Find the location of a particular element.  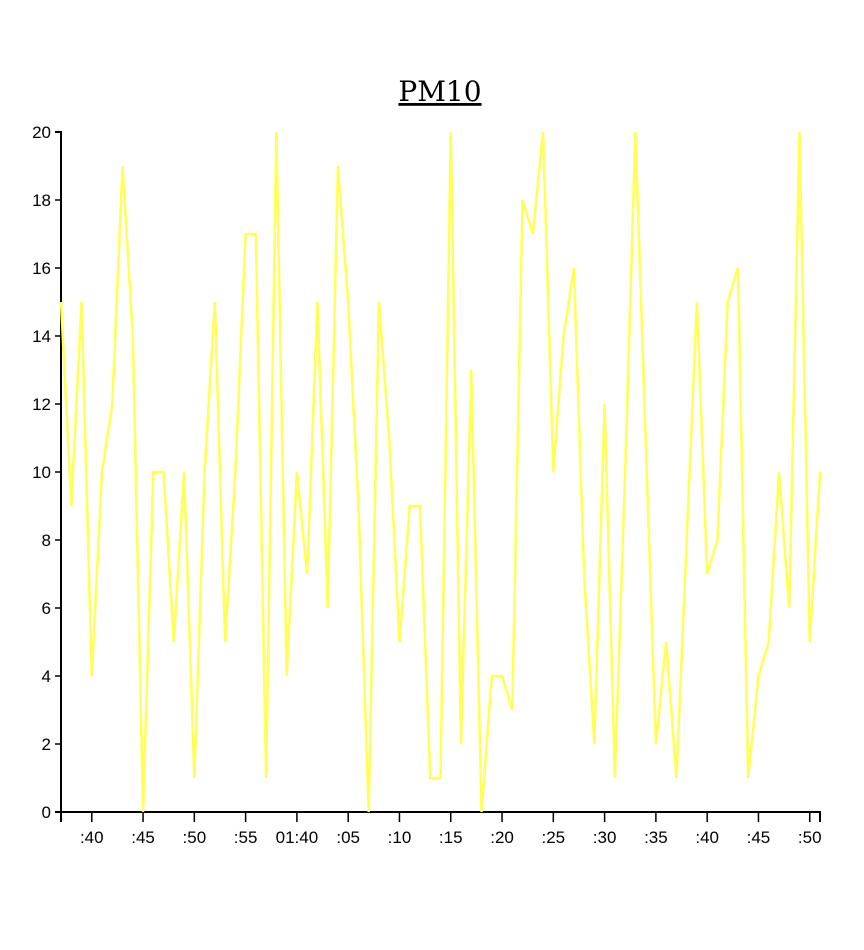

x-axis-line is located at coordinates (440, 816).